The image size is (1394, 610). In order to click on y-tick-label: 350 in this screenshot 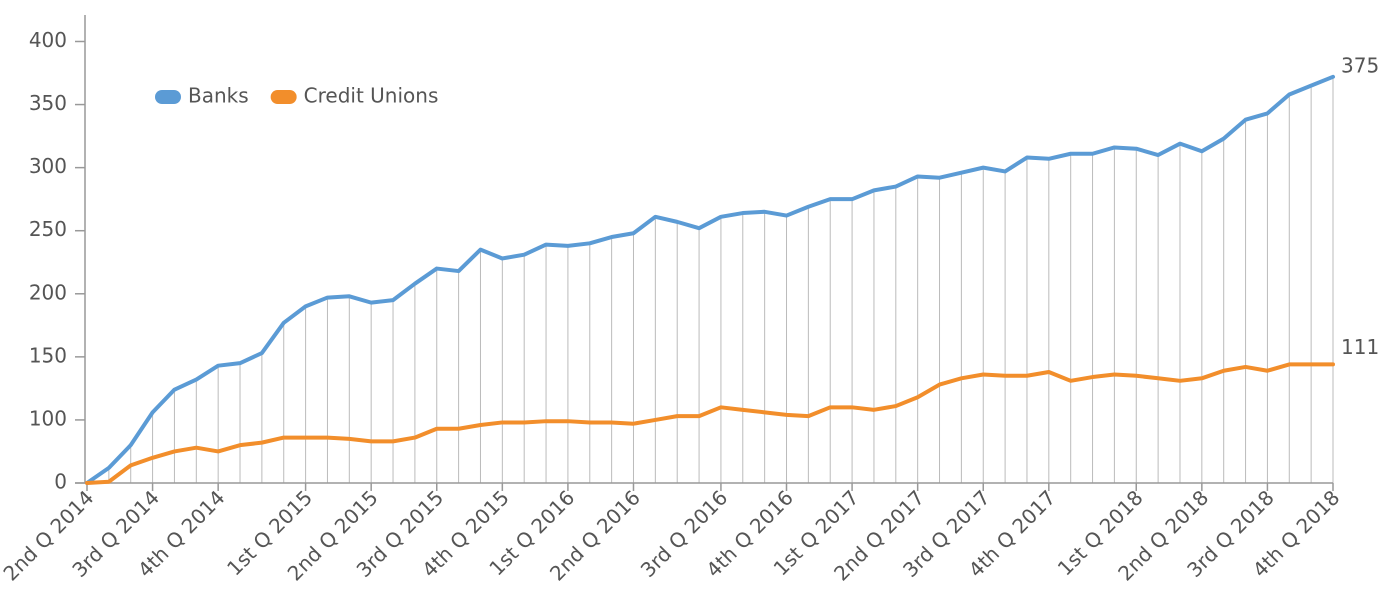, I will do `click(48, 103)`.